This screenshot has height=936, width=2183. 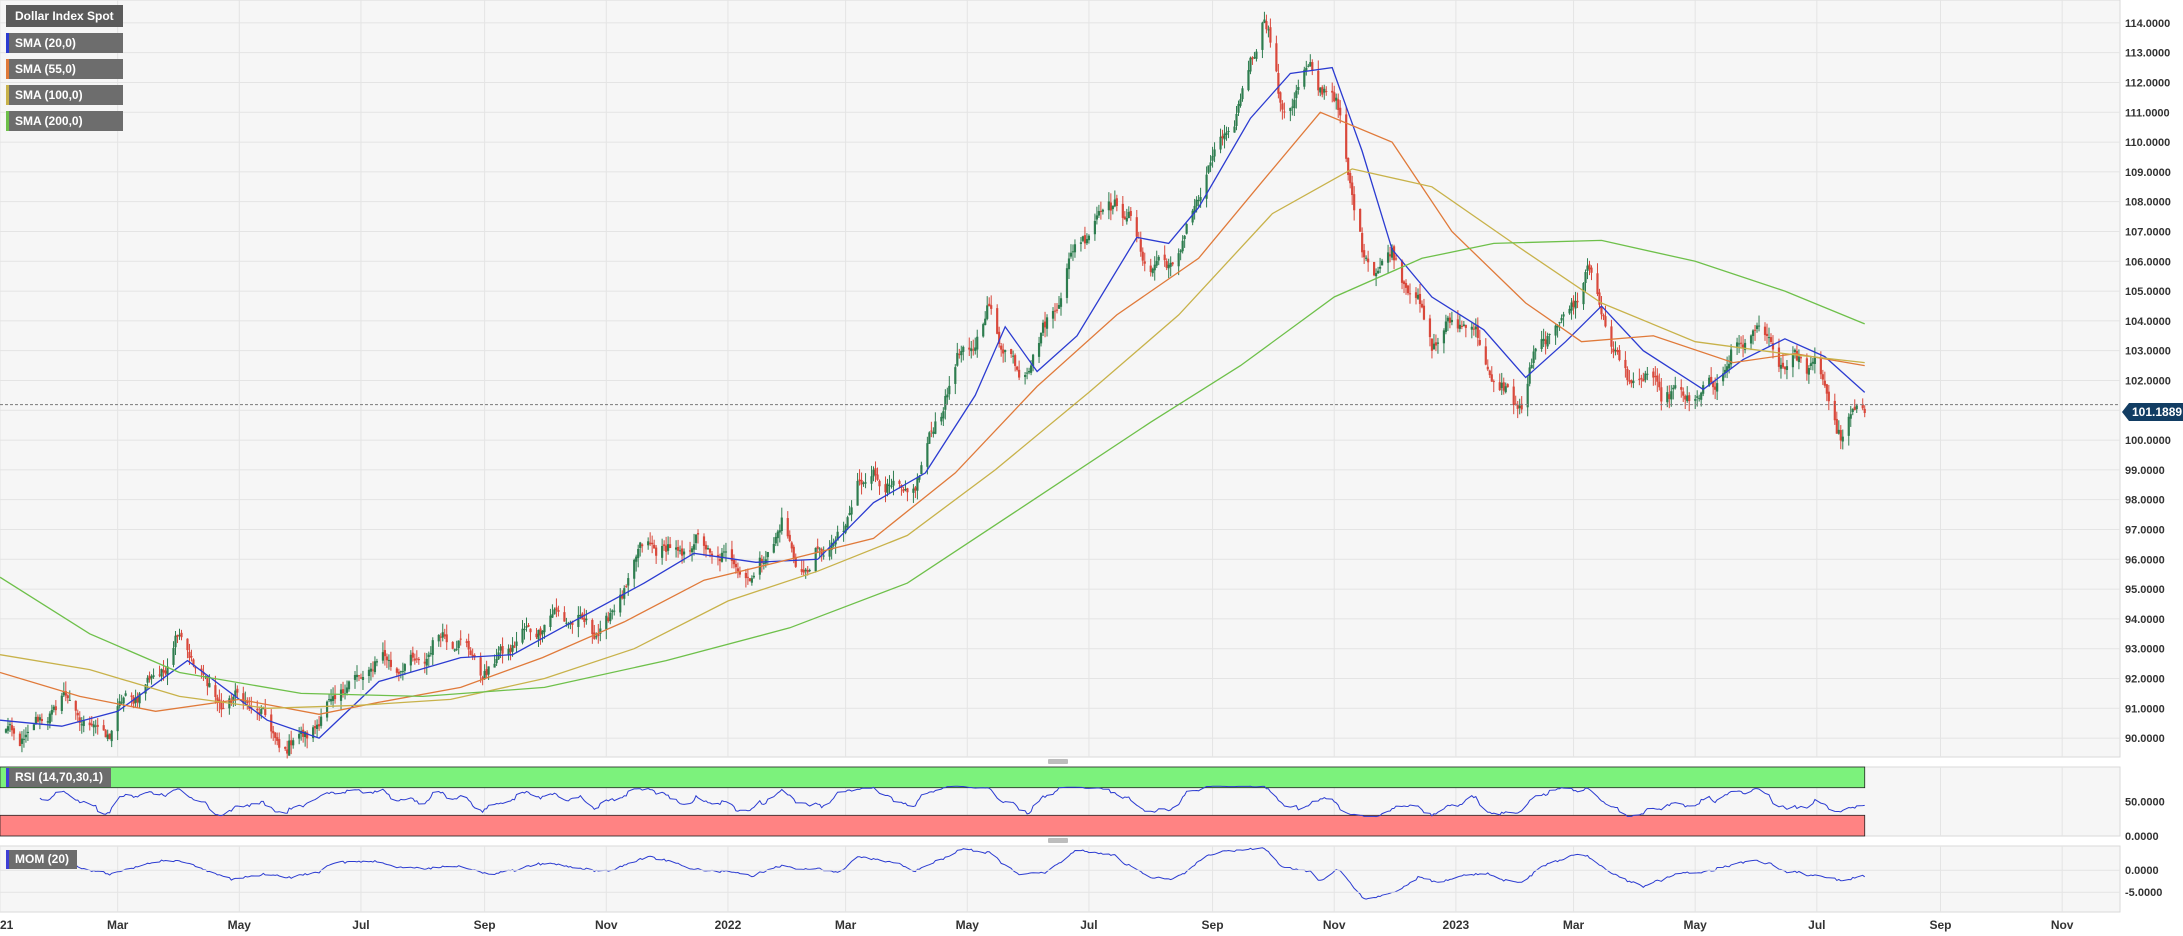 What do you see at coordinates (1058, 840) in the screenshot?
I see `pane-resize-handle-mom` at bounding box center [1058, 840].